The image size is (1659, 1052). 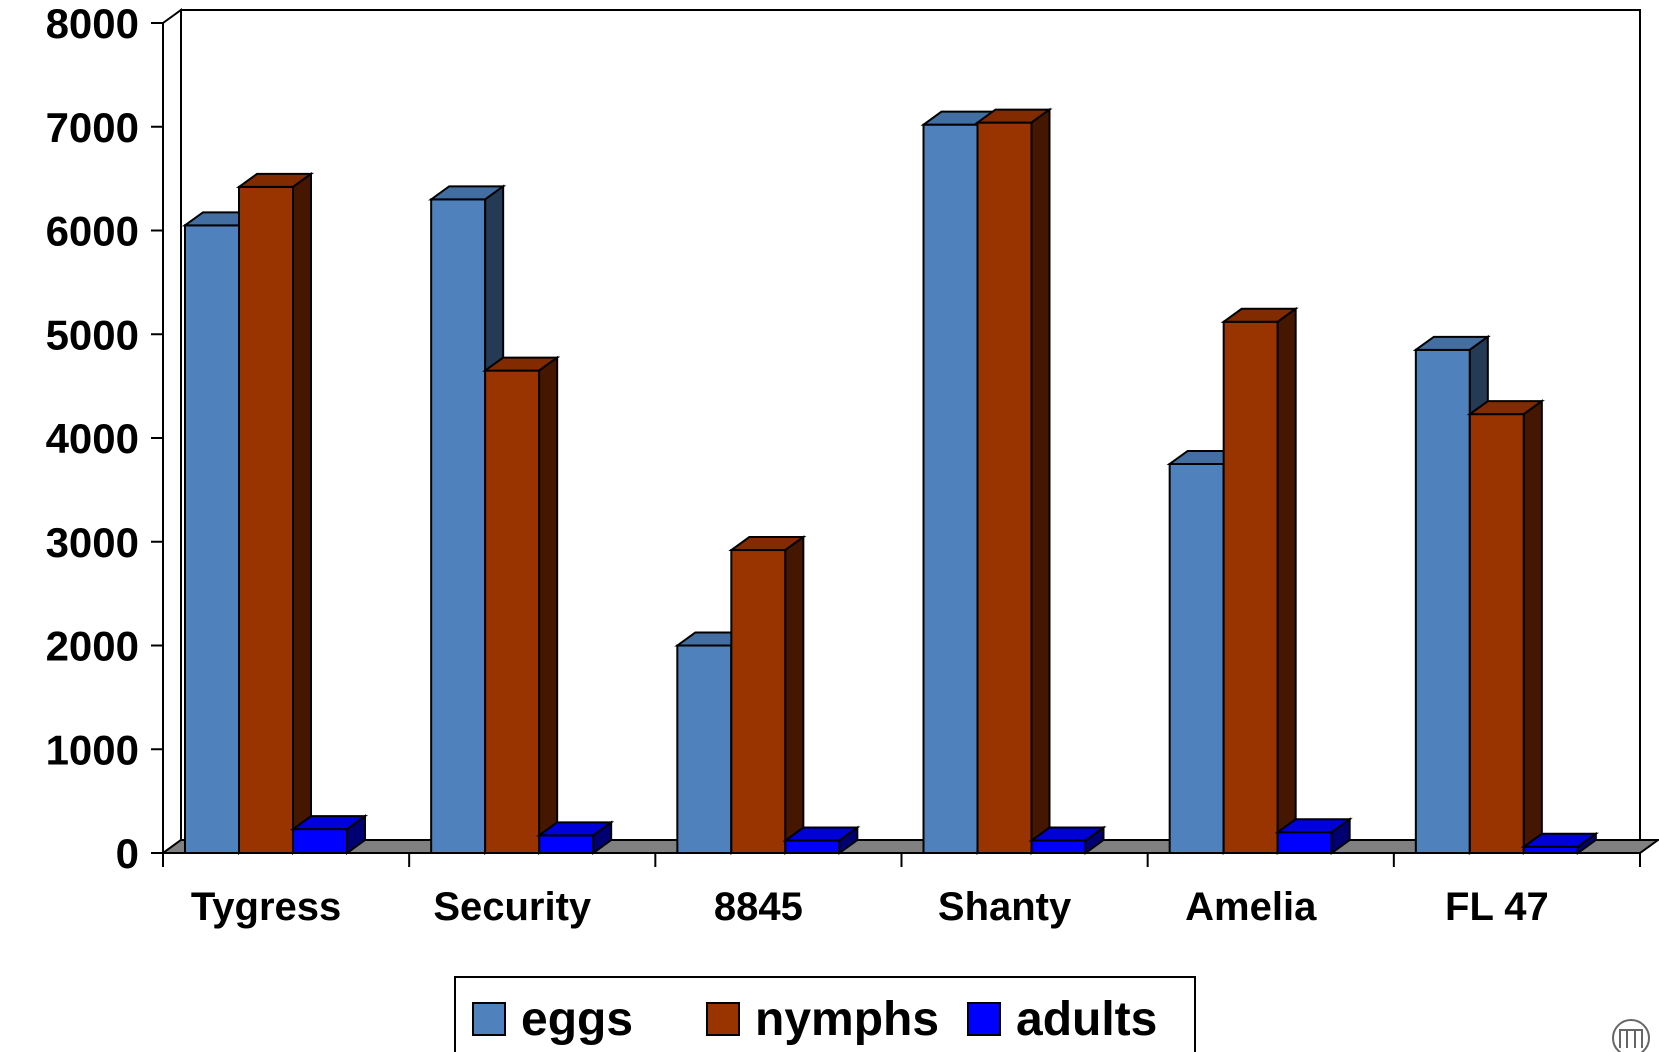 I want to click on y-tick-label: 4000, so click(x=92, y=438).